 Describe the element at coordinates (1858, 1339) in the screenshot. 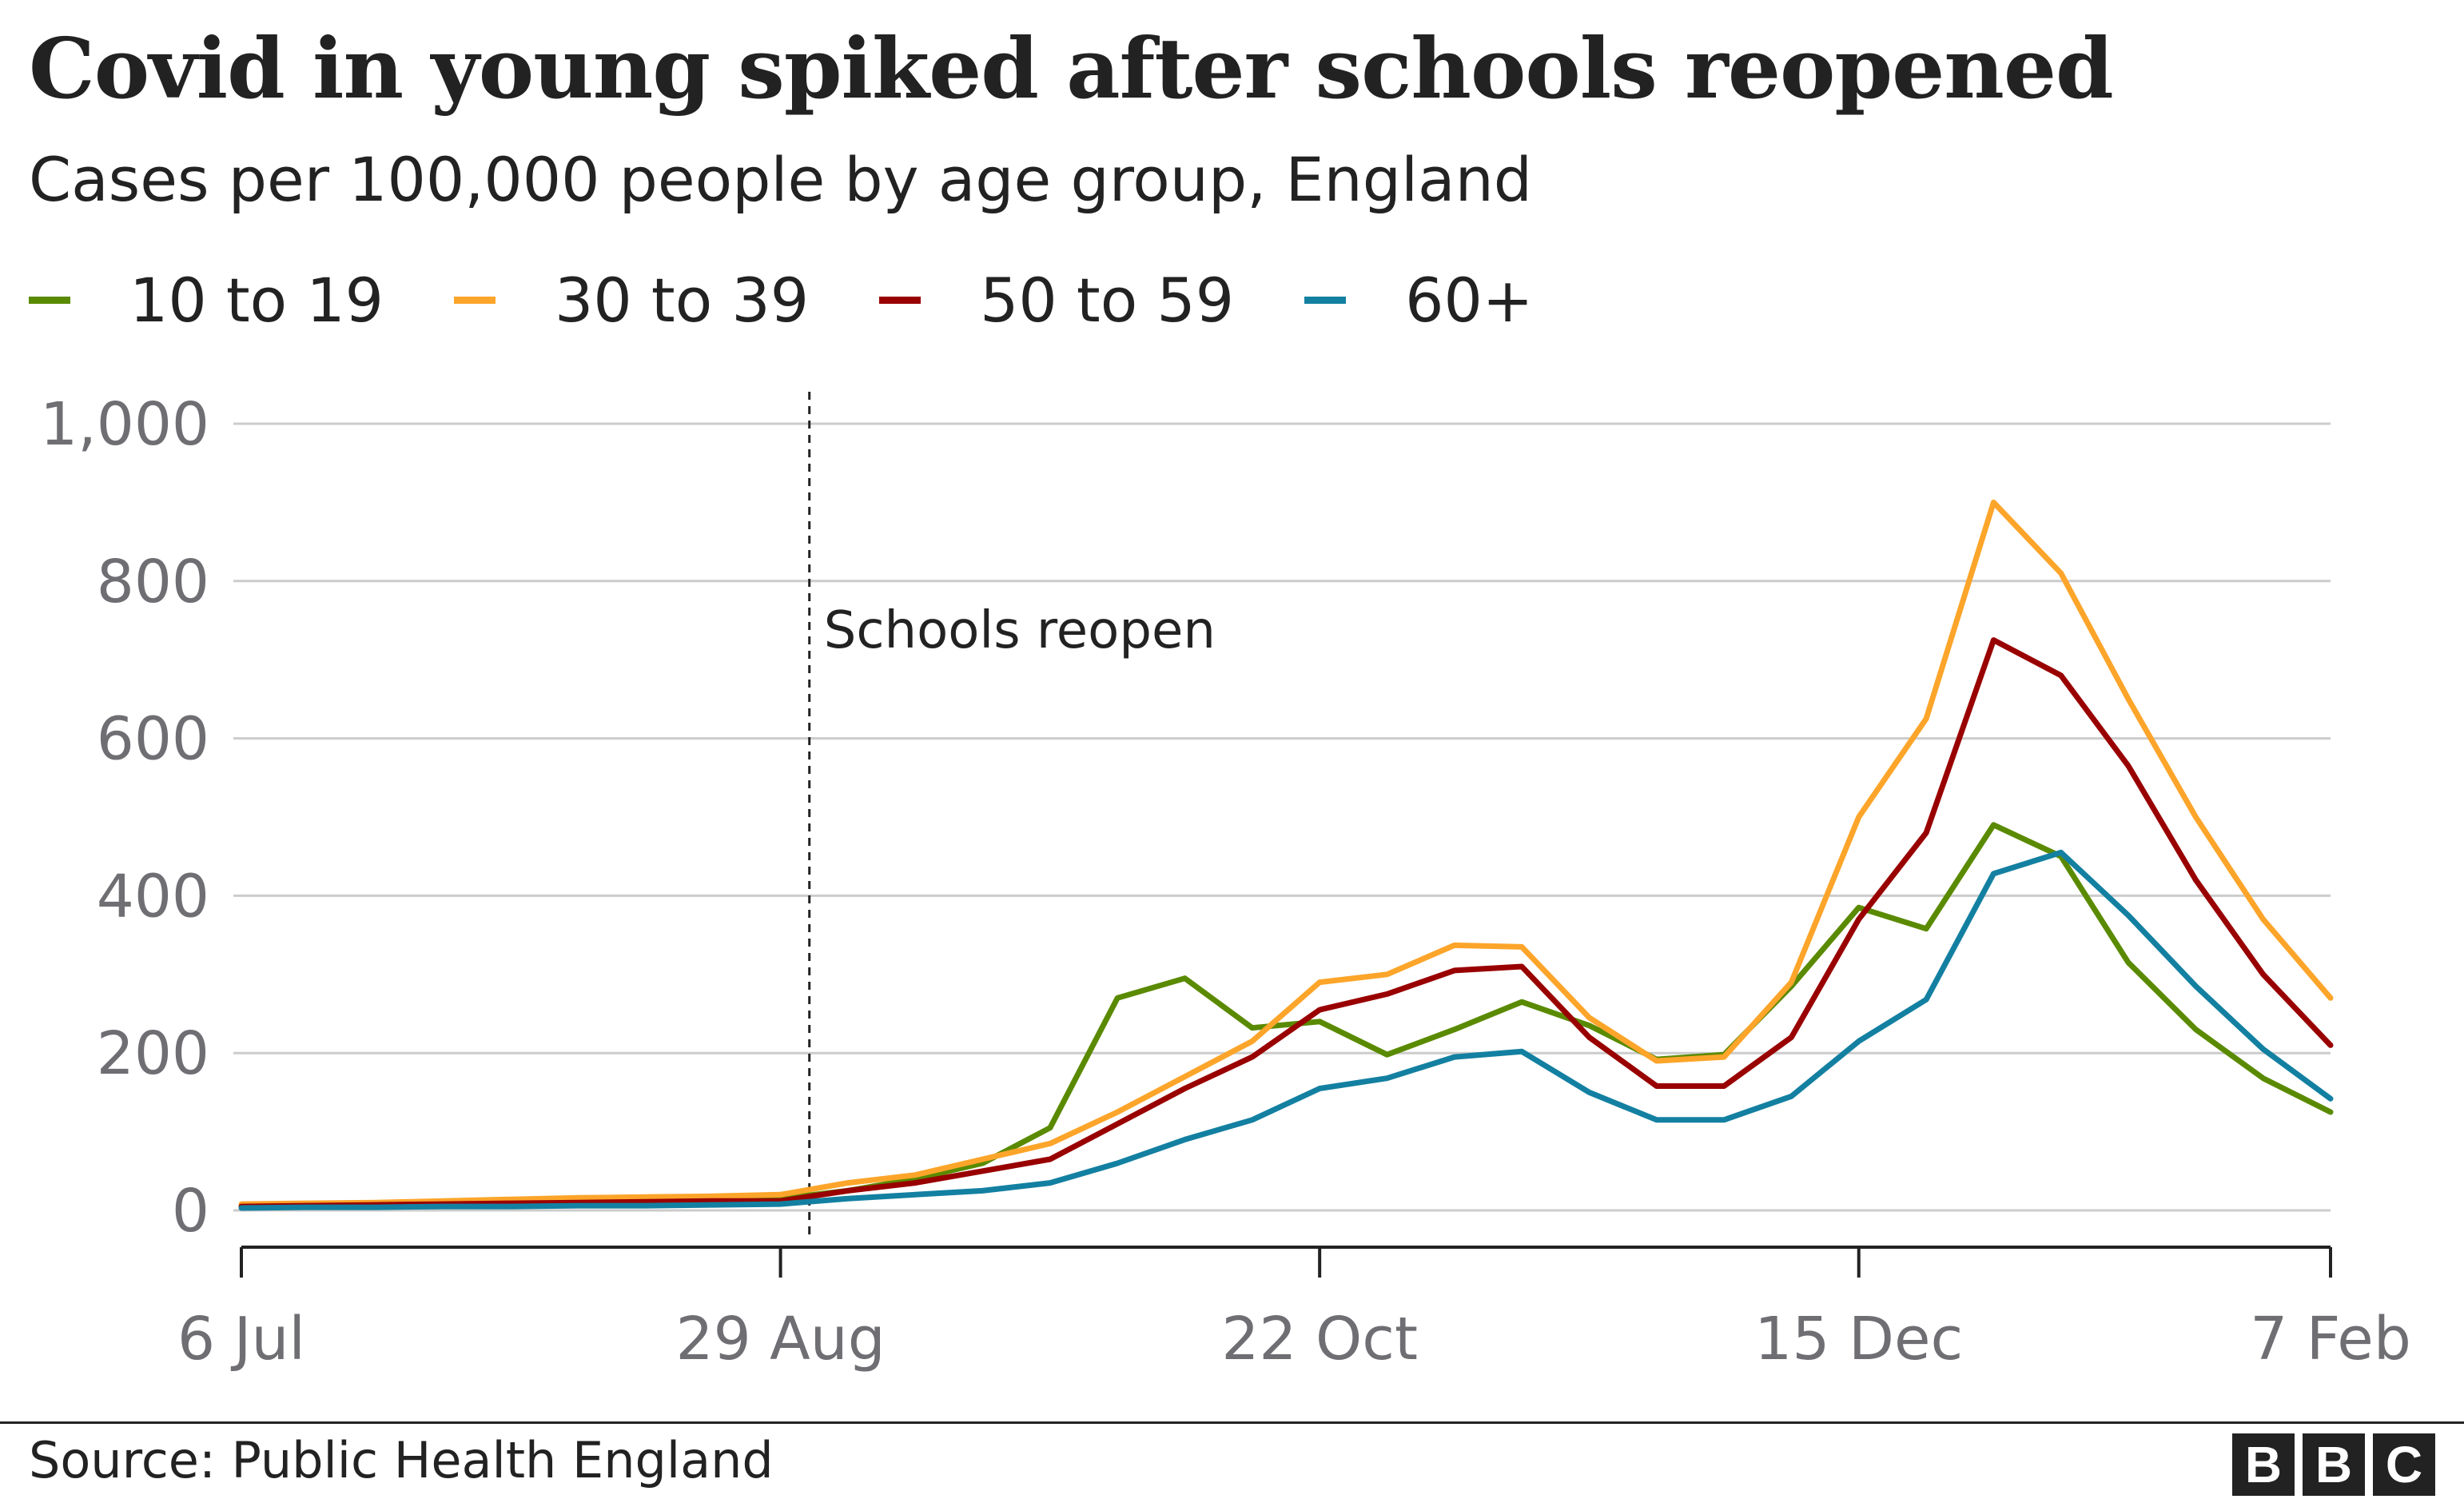

I see `x-tick-label: 15 Dec` at that location.